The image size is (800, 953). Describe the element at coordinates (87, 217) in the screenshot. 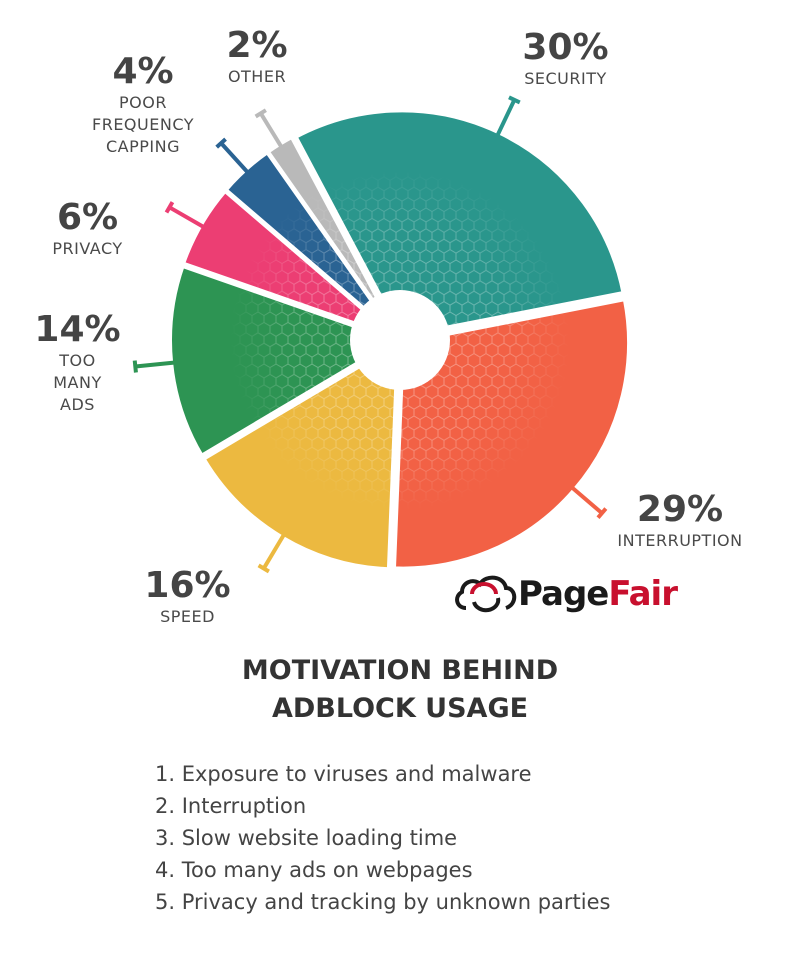

I see `value-label: 6%` at that location.